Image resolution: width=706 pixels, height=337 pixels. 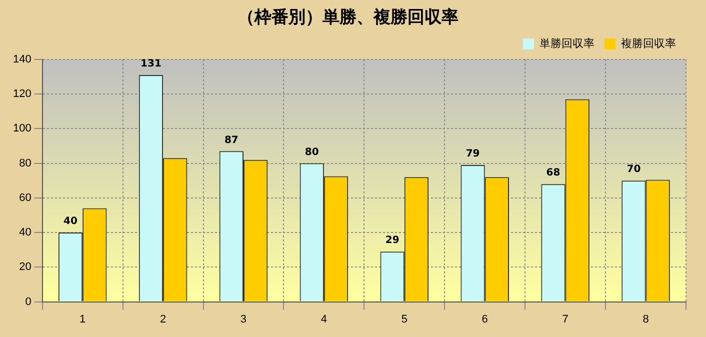 I want to click on x-tick-label: 3, so click(x=243, y=319).